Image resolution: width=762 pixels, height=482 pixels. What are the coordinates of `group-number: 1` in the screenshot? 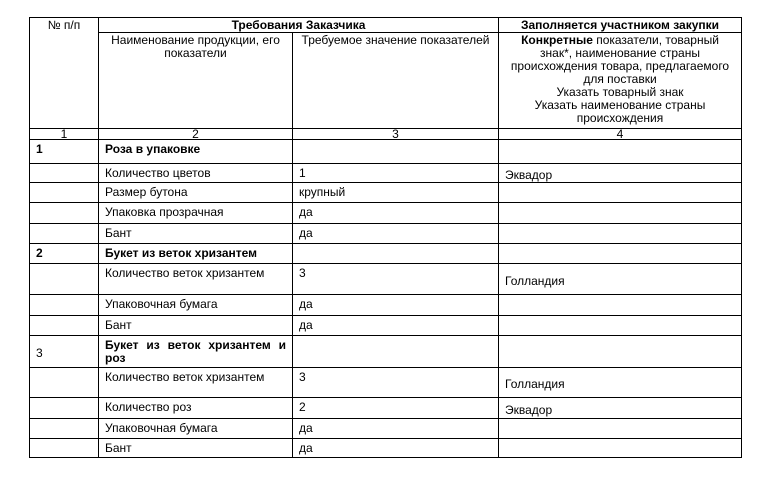 It's located at (64, 151).